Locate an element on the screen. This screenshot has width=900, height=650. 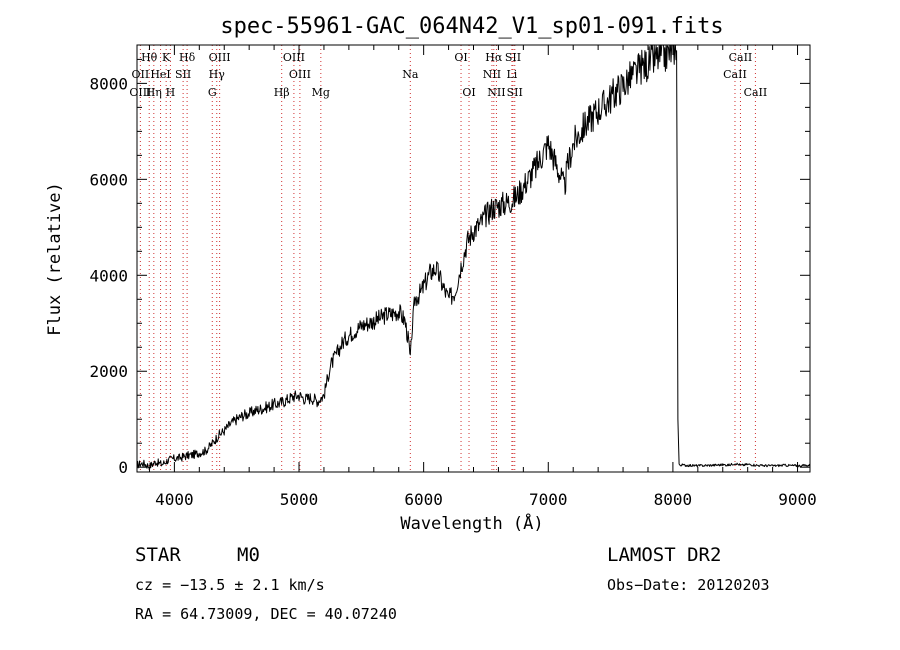
line-label: Hγ is located at coordinates (217, 74).